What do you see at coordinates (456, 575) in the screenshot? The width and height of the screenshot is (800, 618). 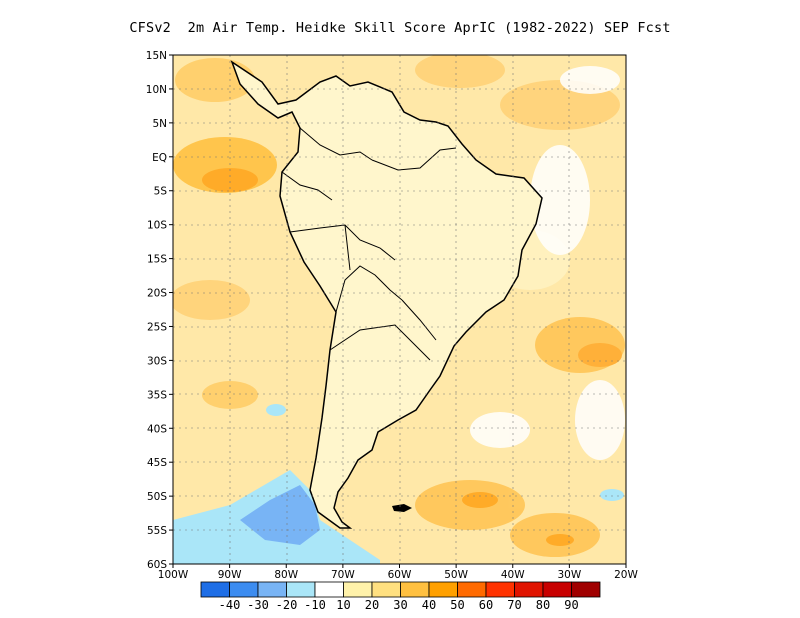 I see `lon-label: 50W` at bounding box center [456, 575].